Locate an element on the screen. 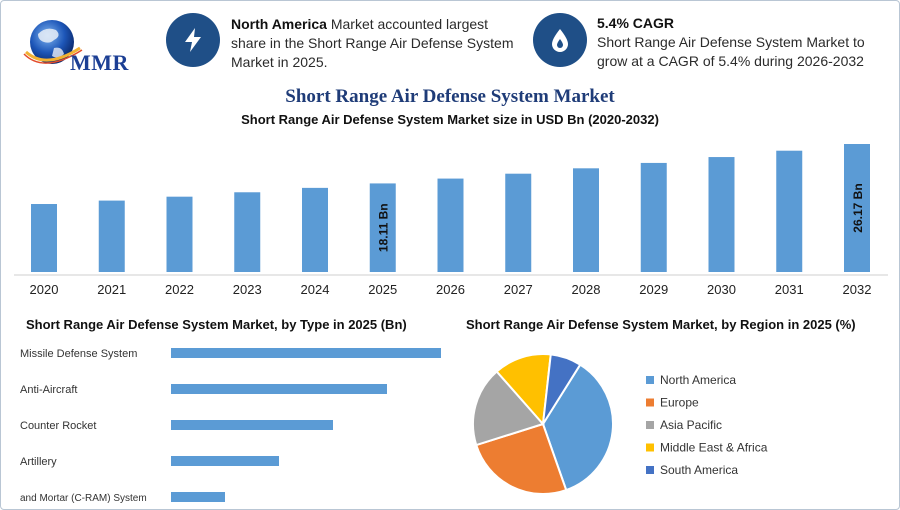 The height and width of the screenshot is (510, 900). type-label-4: and Mortar (C-RAM) System is located at coordinates (83, 498).